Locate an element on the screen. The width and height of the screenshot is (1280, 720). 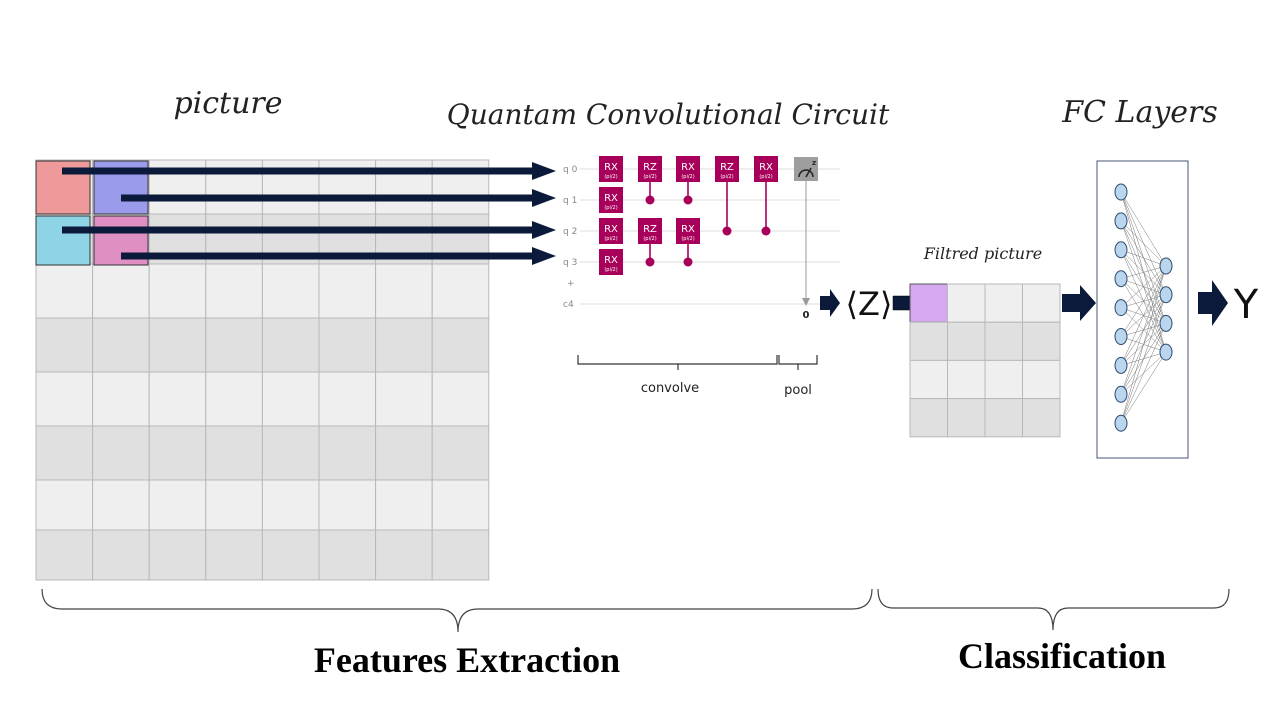
convolve-brace is located at coordinates (677, 362).